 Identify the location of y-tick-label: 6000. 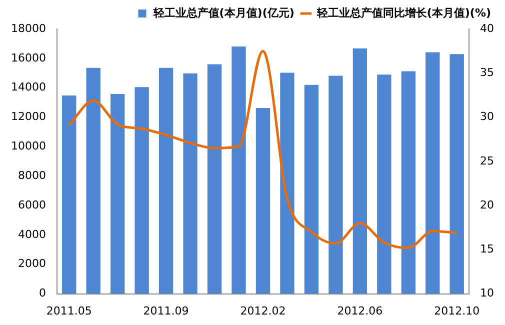
(32, 205).